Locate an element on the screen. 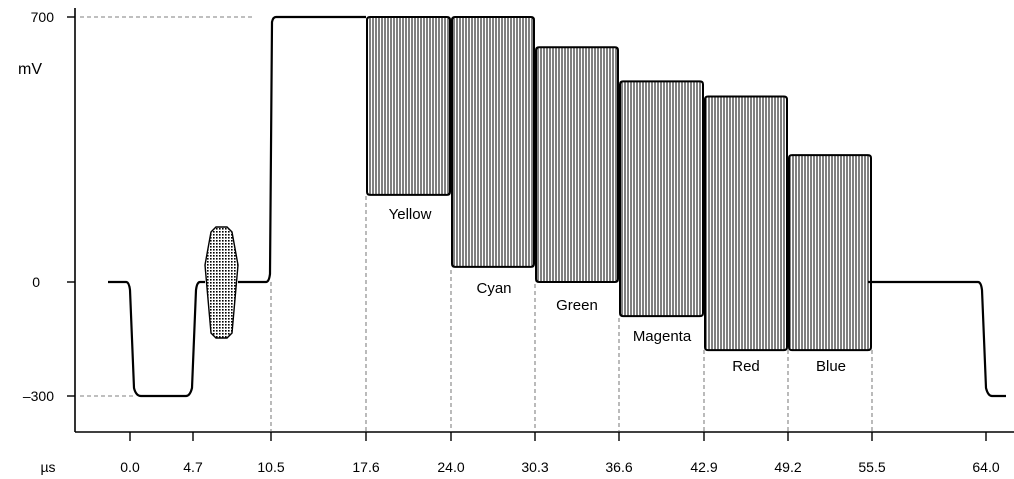 The height and width of the screenshot is (479, 1014). color-bar-red is located at coordinates (746, 223).